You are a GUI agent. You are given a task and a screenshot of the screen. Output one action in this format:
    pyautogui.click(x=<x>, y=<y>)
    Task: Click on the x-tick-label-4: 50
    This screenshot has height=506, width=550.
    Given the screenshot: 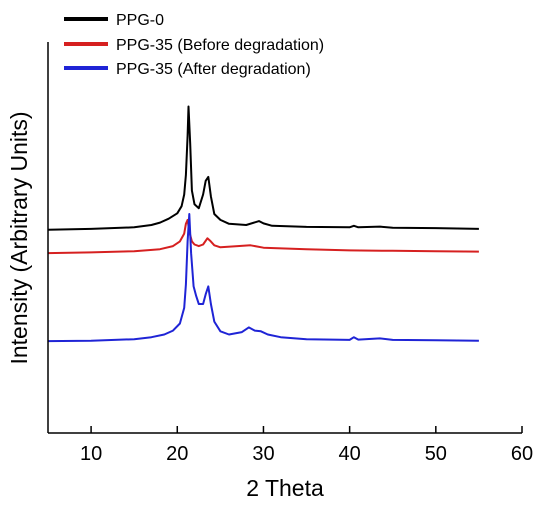 What is the action you would take?
    pyautogui.click(x=436, y=454)
    